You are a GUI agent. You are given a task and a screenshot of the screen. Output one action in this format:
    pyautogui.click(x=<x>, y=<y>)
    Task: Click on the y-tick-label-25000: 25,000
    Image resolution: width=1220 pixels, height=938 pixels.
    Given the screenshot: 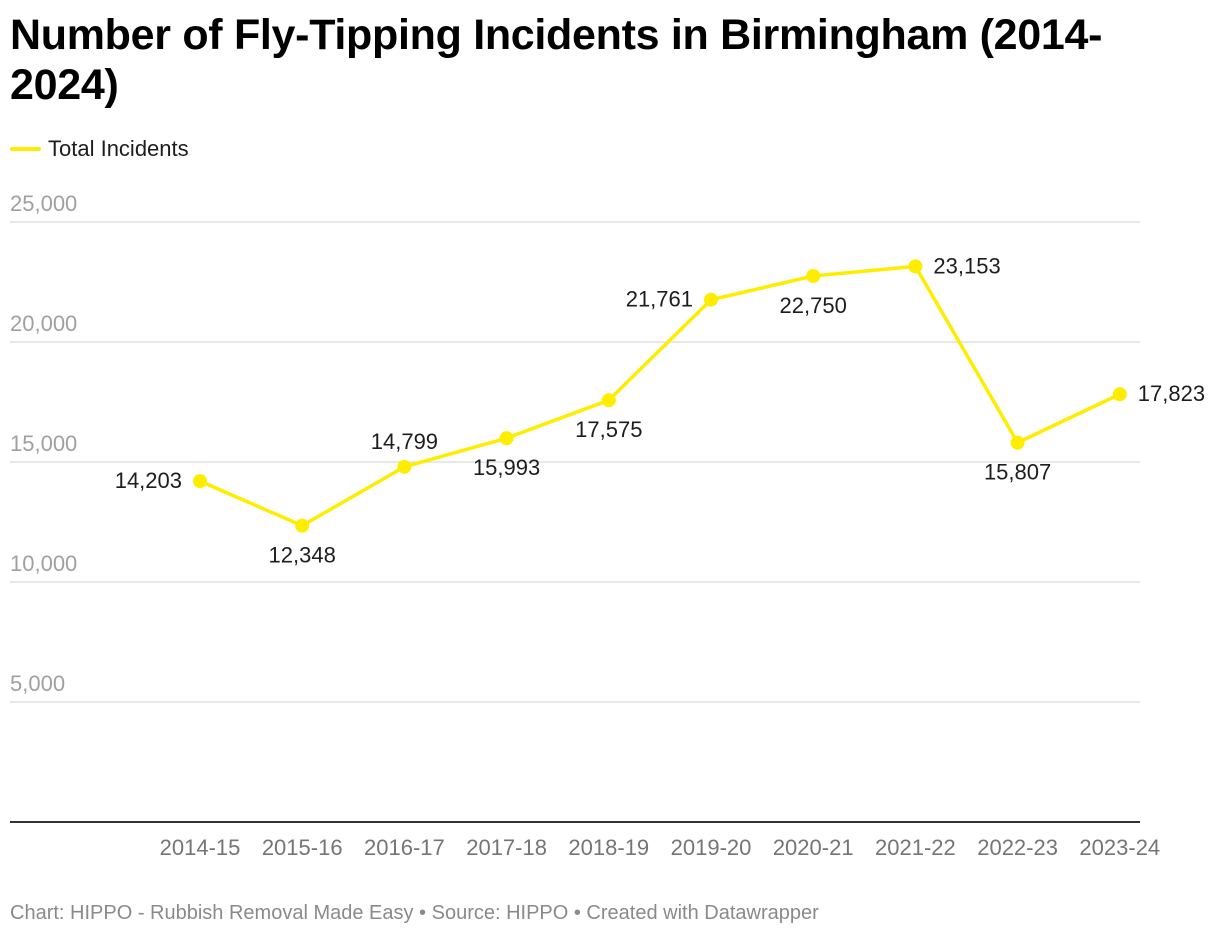 What is the action you would take?
    pyautogui.click(x=43, y=203)
    